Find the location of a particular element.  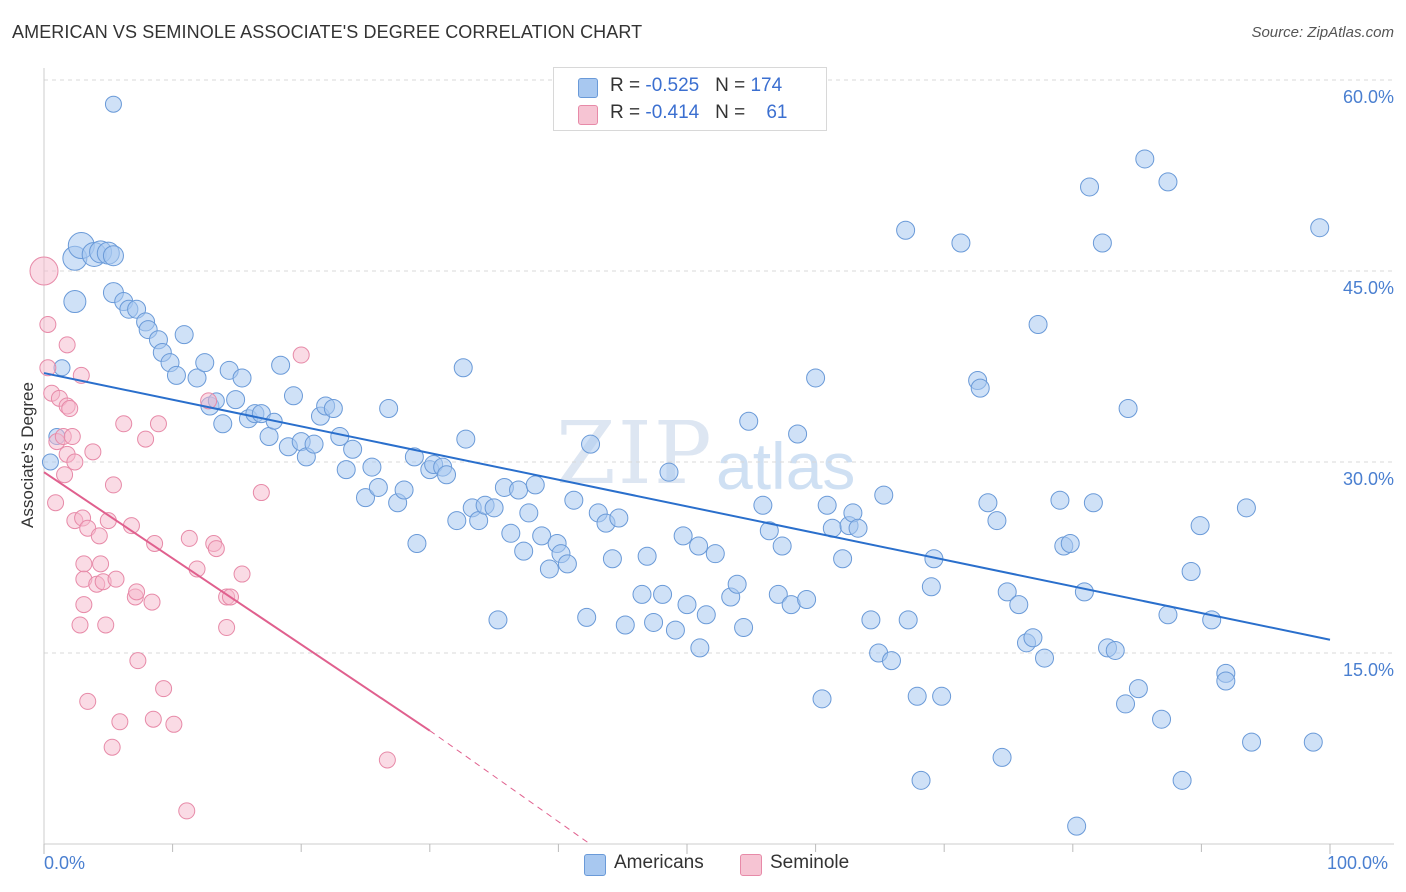

watermark-atlas: atlas is located at coordinates (786, 466).